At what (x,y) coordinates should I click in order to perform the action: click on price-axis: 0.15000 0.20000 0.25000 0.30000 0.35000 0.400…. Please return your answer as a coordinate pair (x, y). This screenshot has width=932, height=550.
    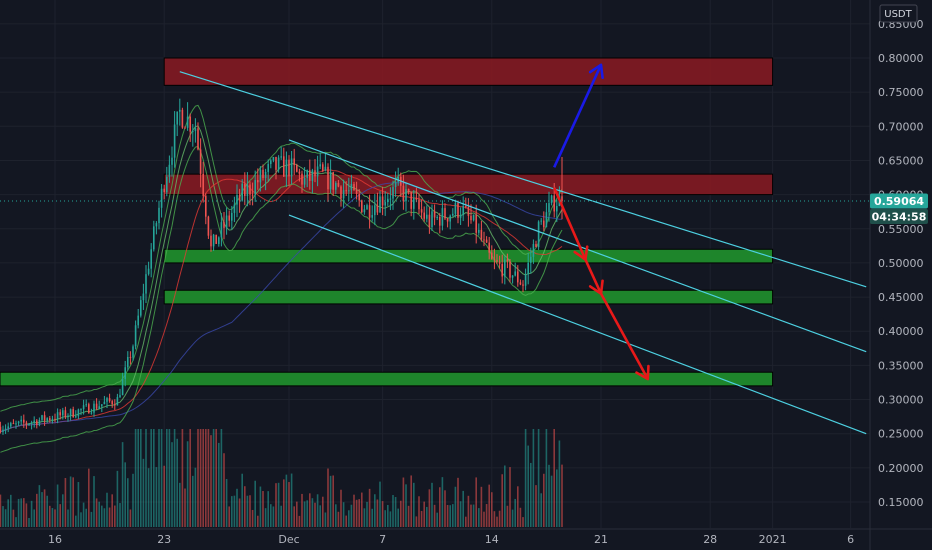
    Looking at the image, I should click on (896, 275).